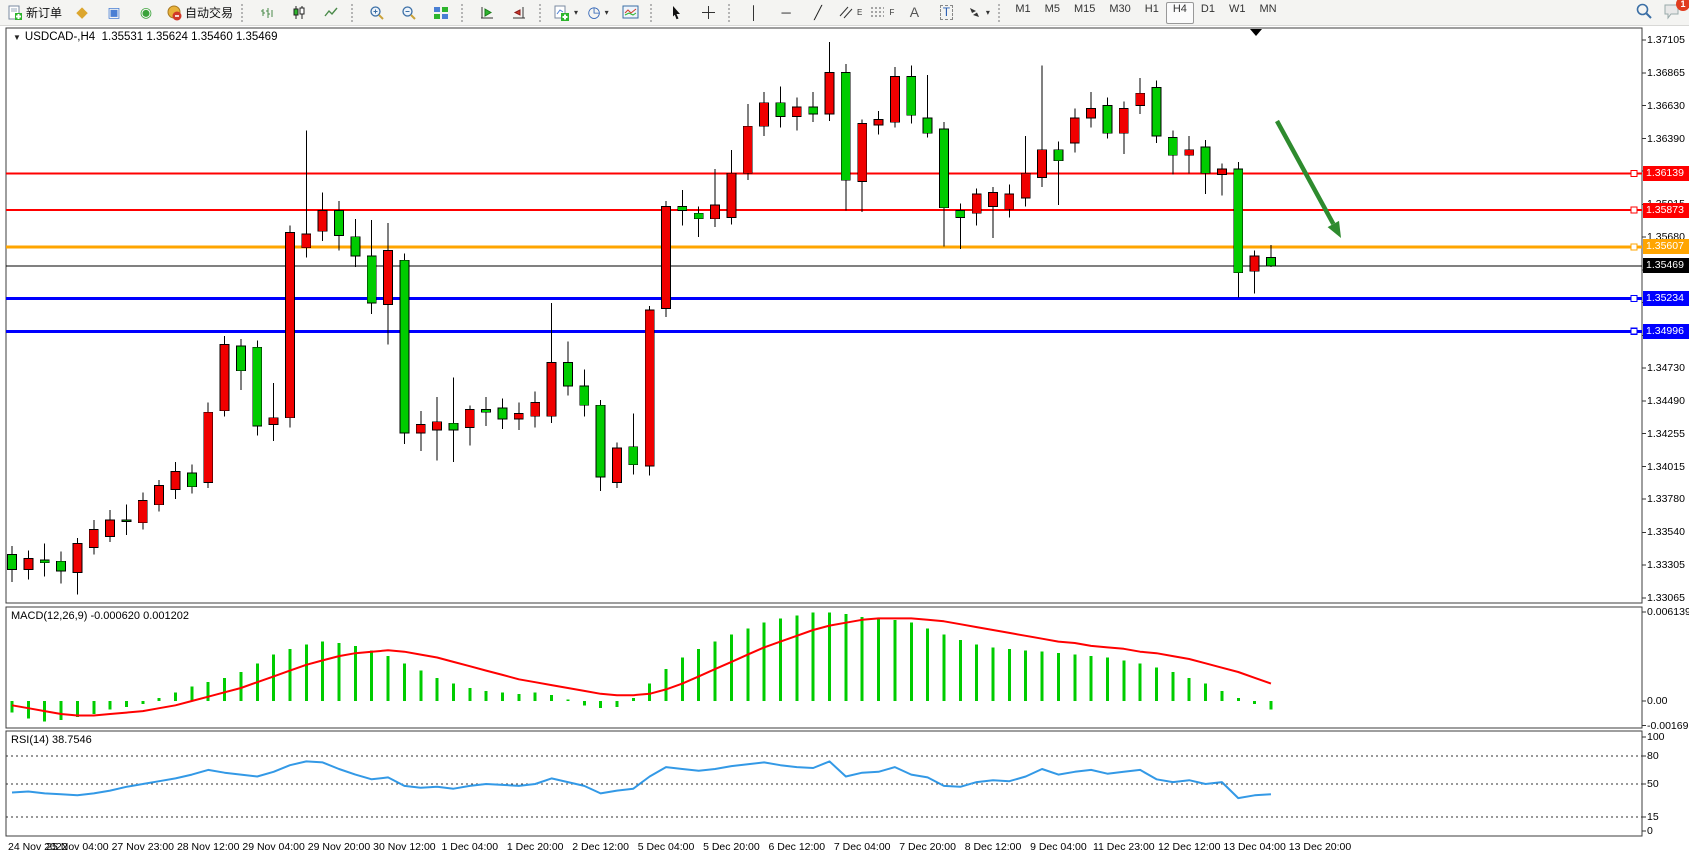 This screenshot has height=860, width=1689. I want to click on date-label: 13 Dec 04:00, so click(1254, 847).